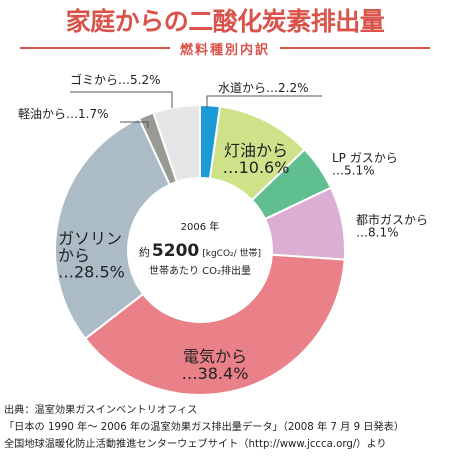 The image size is (450, 458). I want to click on slice-label-3: 都市ガスから…8.1%, so click(392, 226).